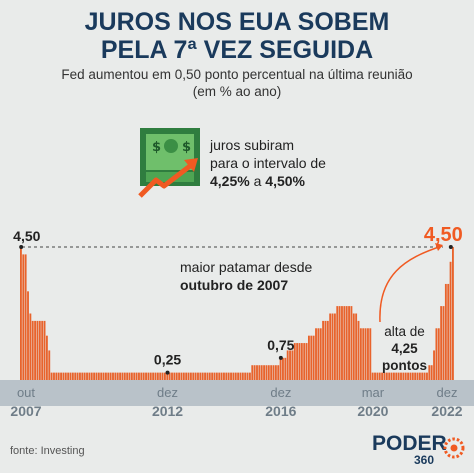  Describe the element at coordinates (246, 267) in the screenshot. I see `annotation-max-line-1: maior patamar desde` at that location.